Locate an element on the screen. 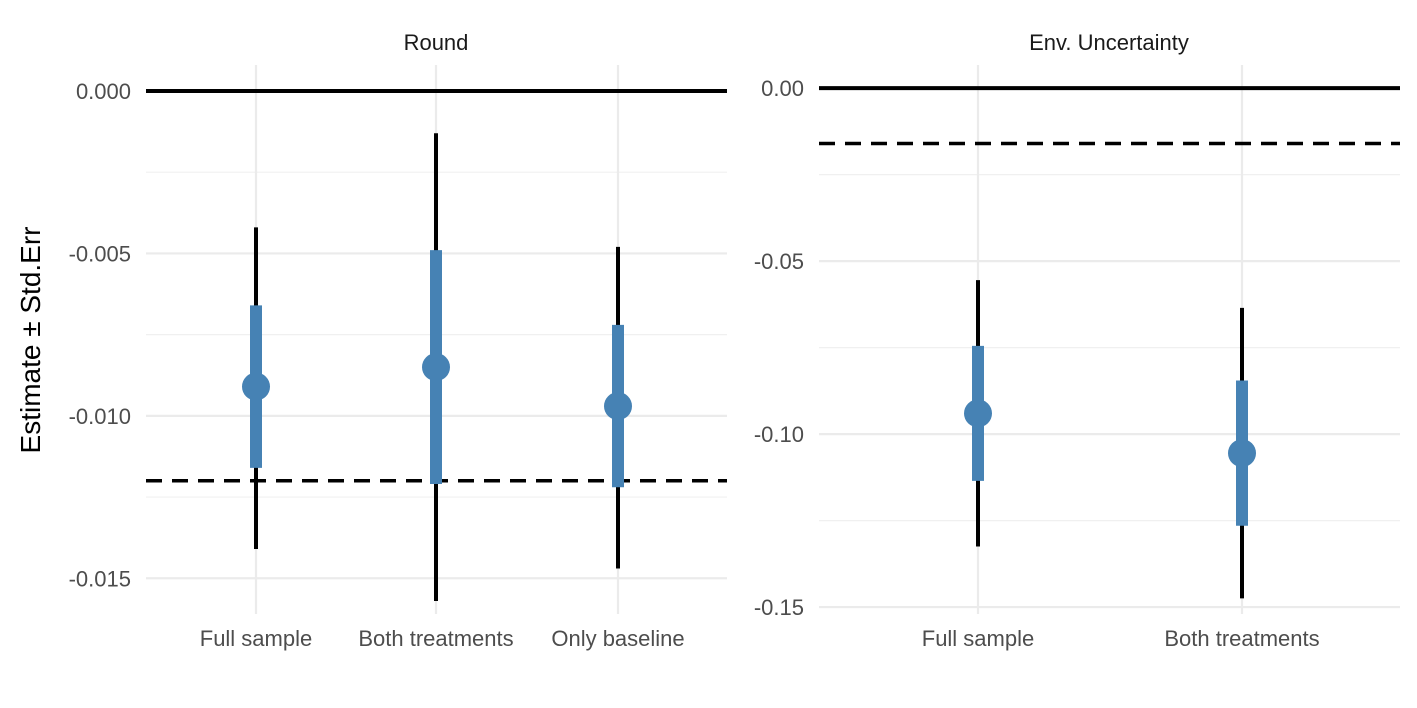  y-tick-label: -0.015 is located at coordinates (100, 578).